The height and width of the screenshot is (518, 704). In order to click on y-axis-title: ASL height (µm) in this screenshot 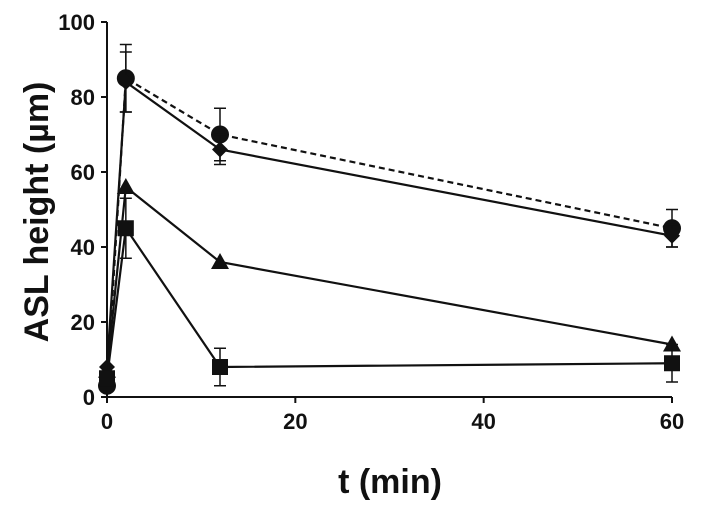, I will do `click(37, 212)`.